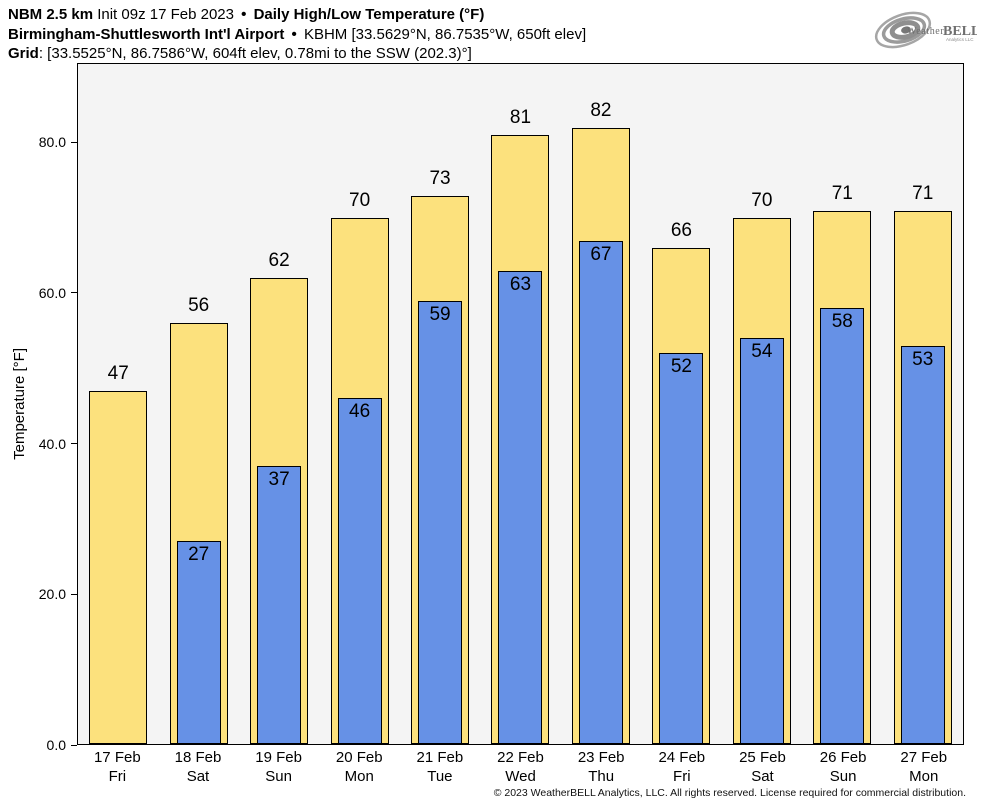 This screenshot has width=984, height=808. I want to click on low-value-label: 67, so click(601, 254).